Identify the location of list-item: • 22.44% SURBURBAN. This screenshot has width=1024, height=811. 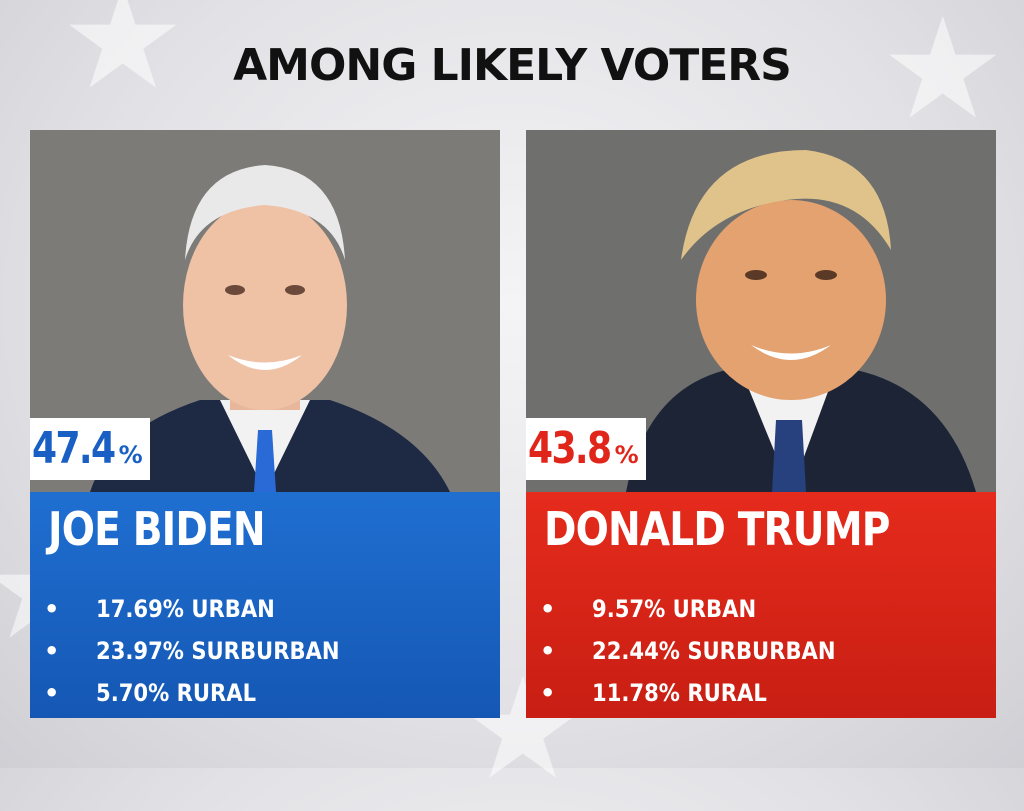
(704, 651).